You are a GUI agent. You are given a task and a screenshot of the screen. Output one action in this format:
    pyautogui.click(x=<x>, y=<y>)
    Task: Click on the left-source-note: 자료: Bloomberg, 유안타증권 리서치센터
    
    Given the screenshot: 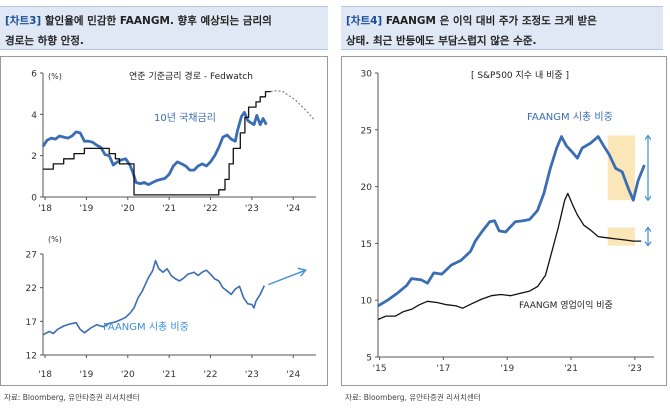 What is the action you would take?
    pyautogui.click(x=72, y=397)
    